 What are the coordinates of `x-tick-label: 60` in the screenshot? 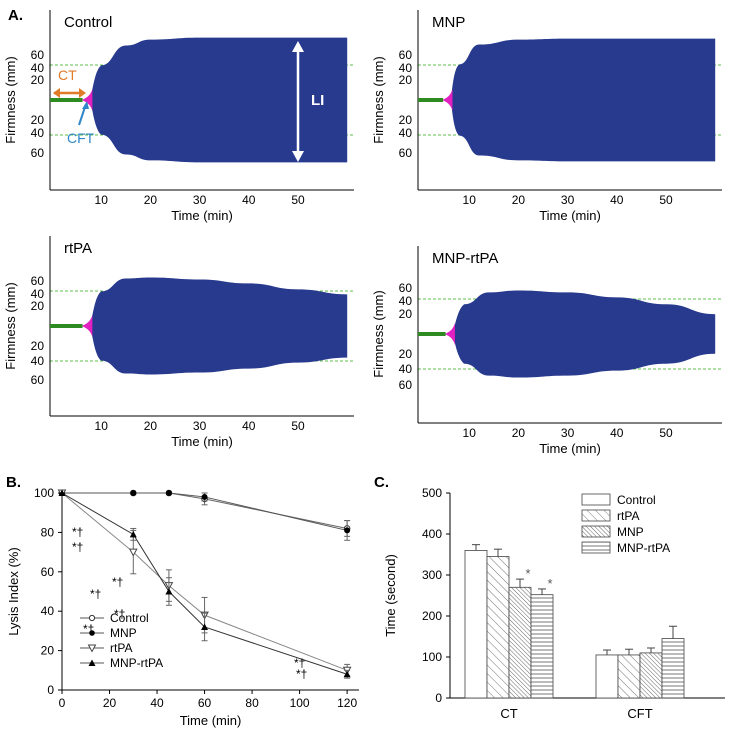 It's located at (205, 703).